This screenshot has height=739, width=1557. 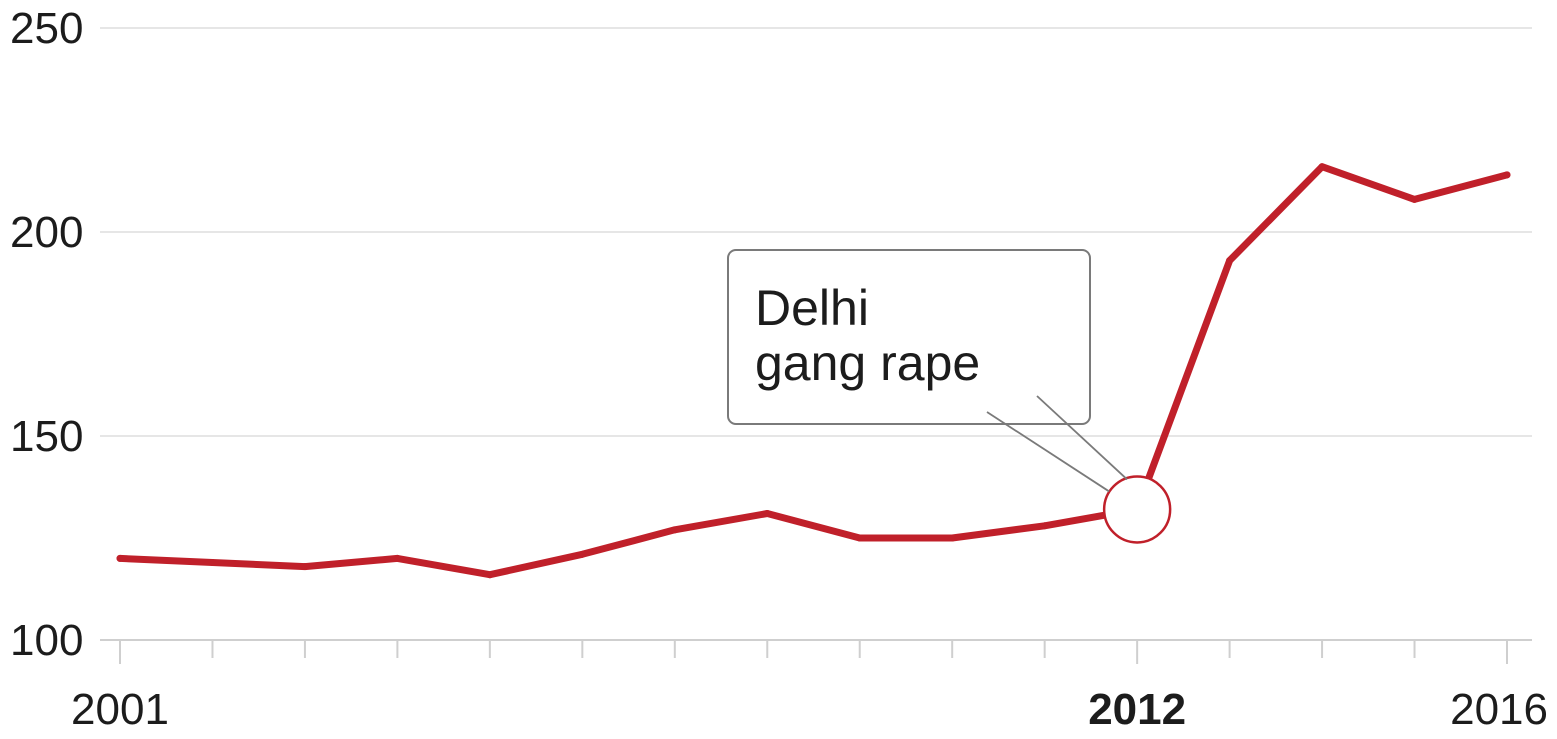 What do you see at coordinates (1137, 509) in the screenshot?
I see `annotation-marker` at bounding box center [1137, 509].